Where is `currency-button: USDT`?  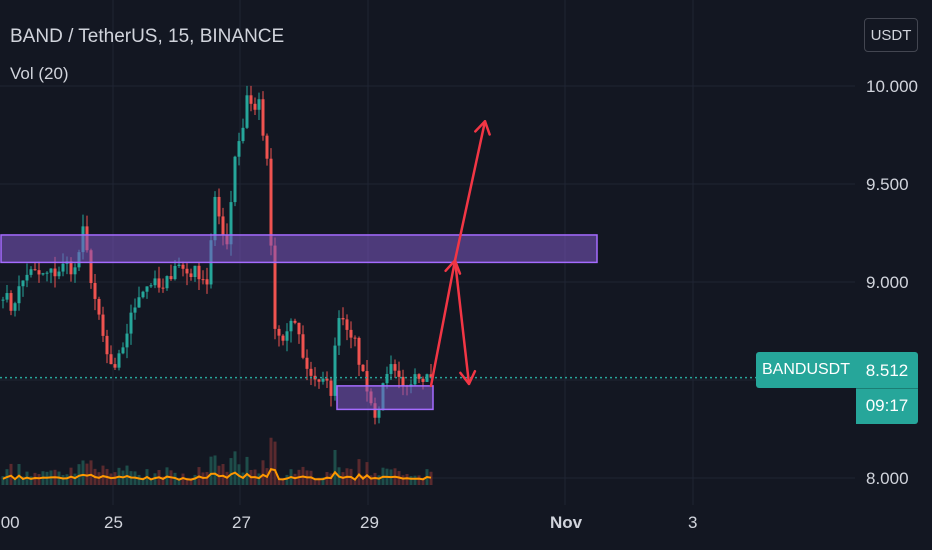
currency-button: USDT is located at coordinates (891, 35).